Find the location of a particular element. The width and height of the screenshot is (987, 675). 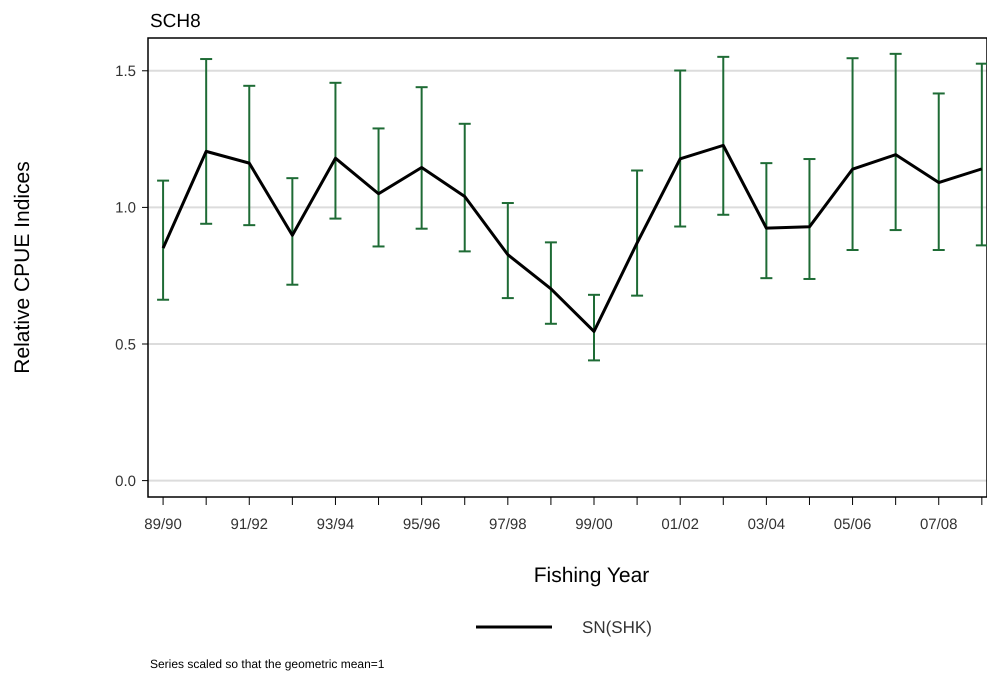

y-axis-title: Relative CPUE Indices is located at coordinates (22, 267).